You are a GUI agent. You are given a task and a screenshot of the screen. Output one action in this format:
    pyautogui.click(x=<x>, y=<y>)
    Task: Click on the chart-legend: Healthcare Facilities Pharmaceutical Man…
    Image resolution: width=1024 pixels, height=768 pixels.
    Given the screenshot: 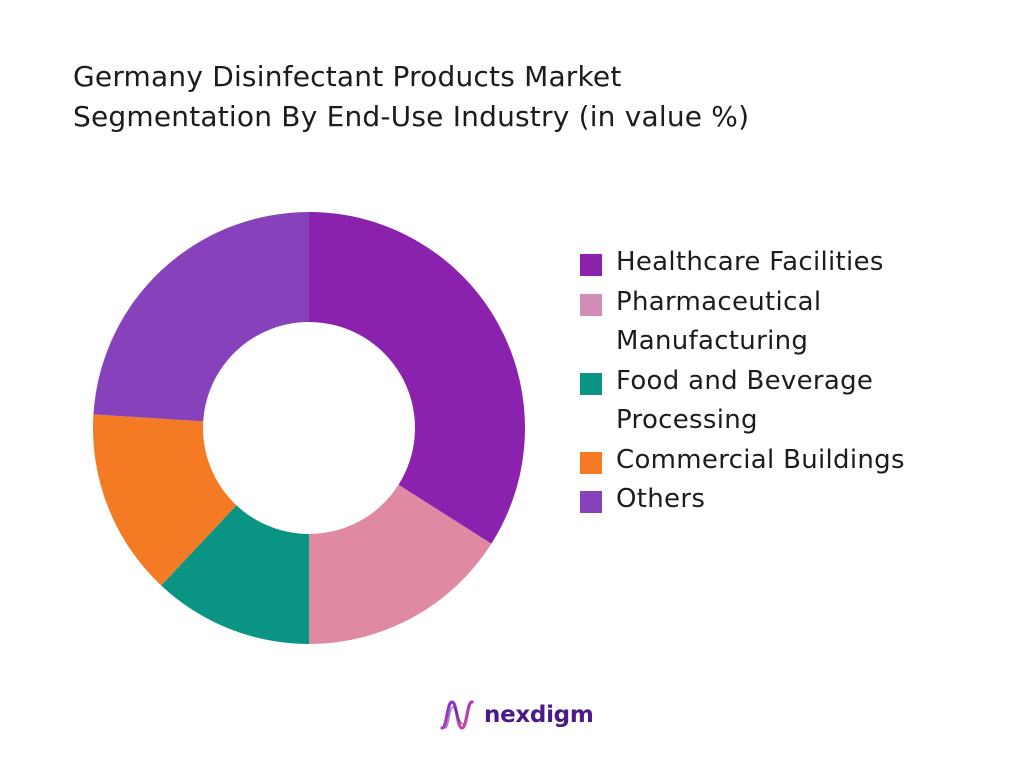 What is the action you would take?
    pyautogui.click(x=788, y=381)
    